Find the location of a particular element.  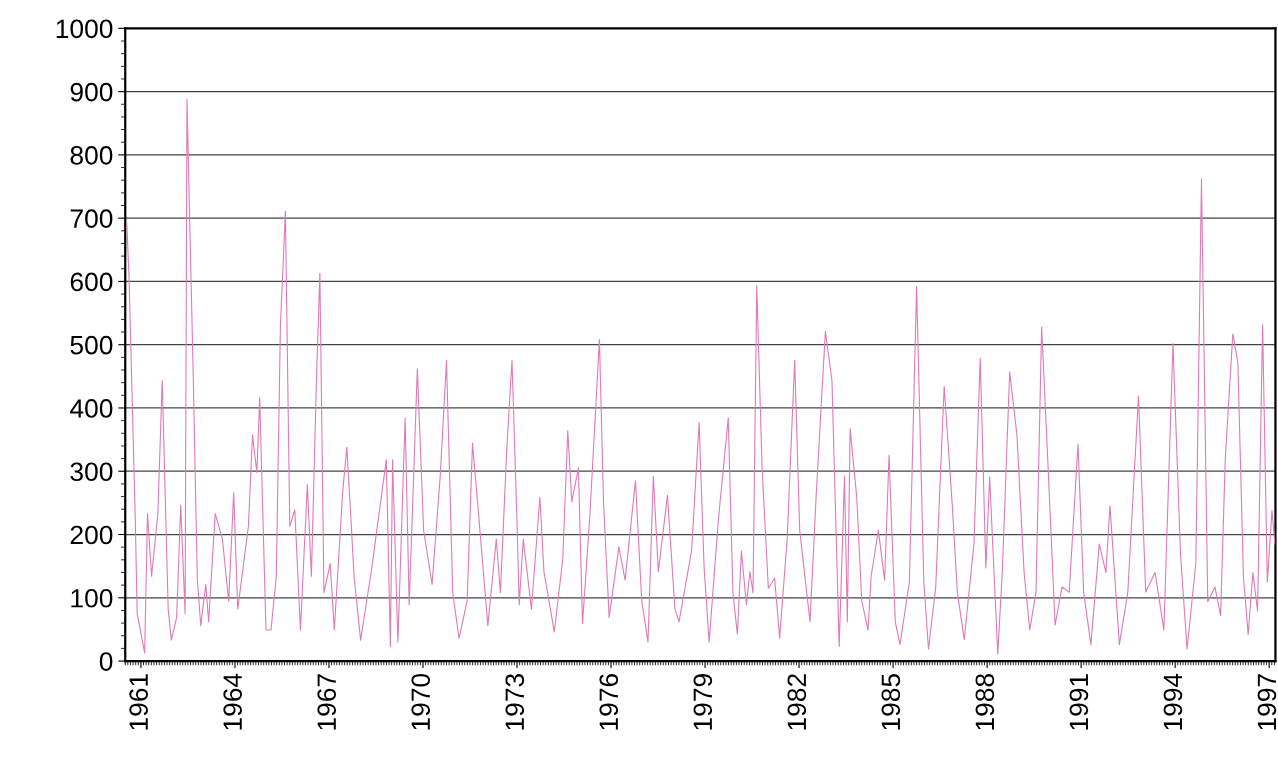

y-tick-label: 200 is located at coordinates (91, 535).